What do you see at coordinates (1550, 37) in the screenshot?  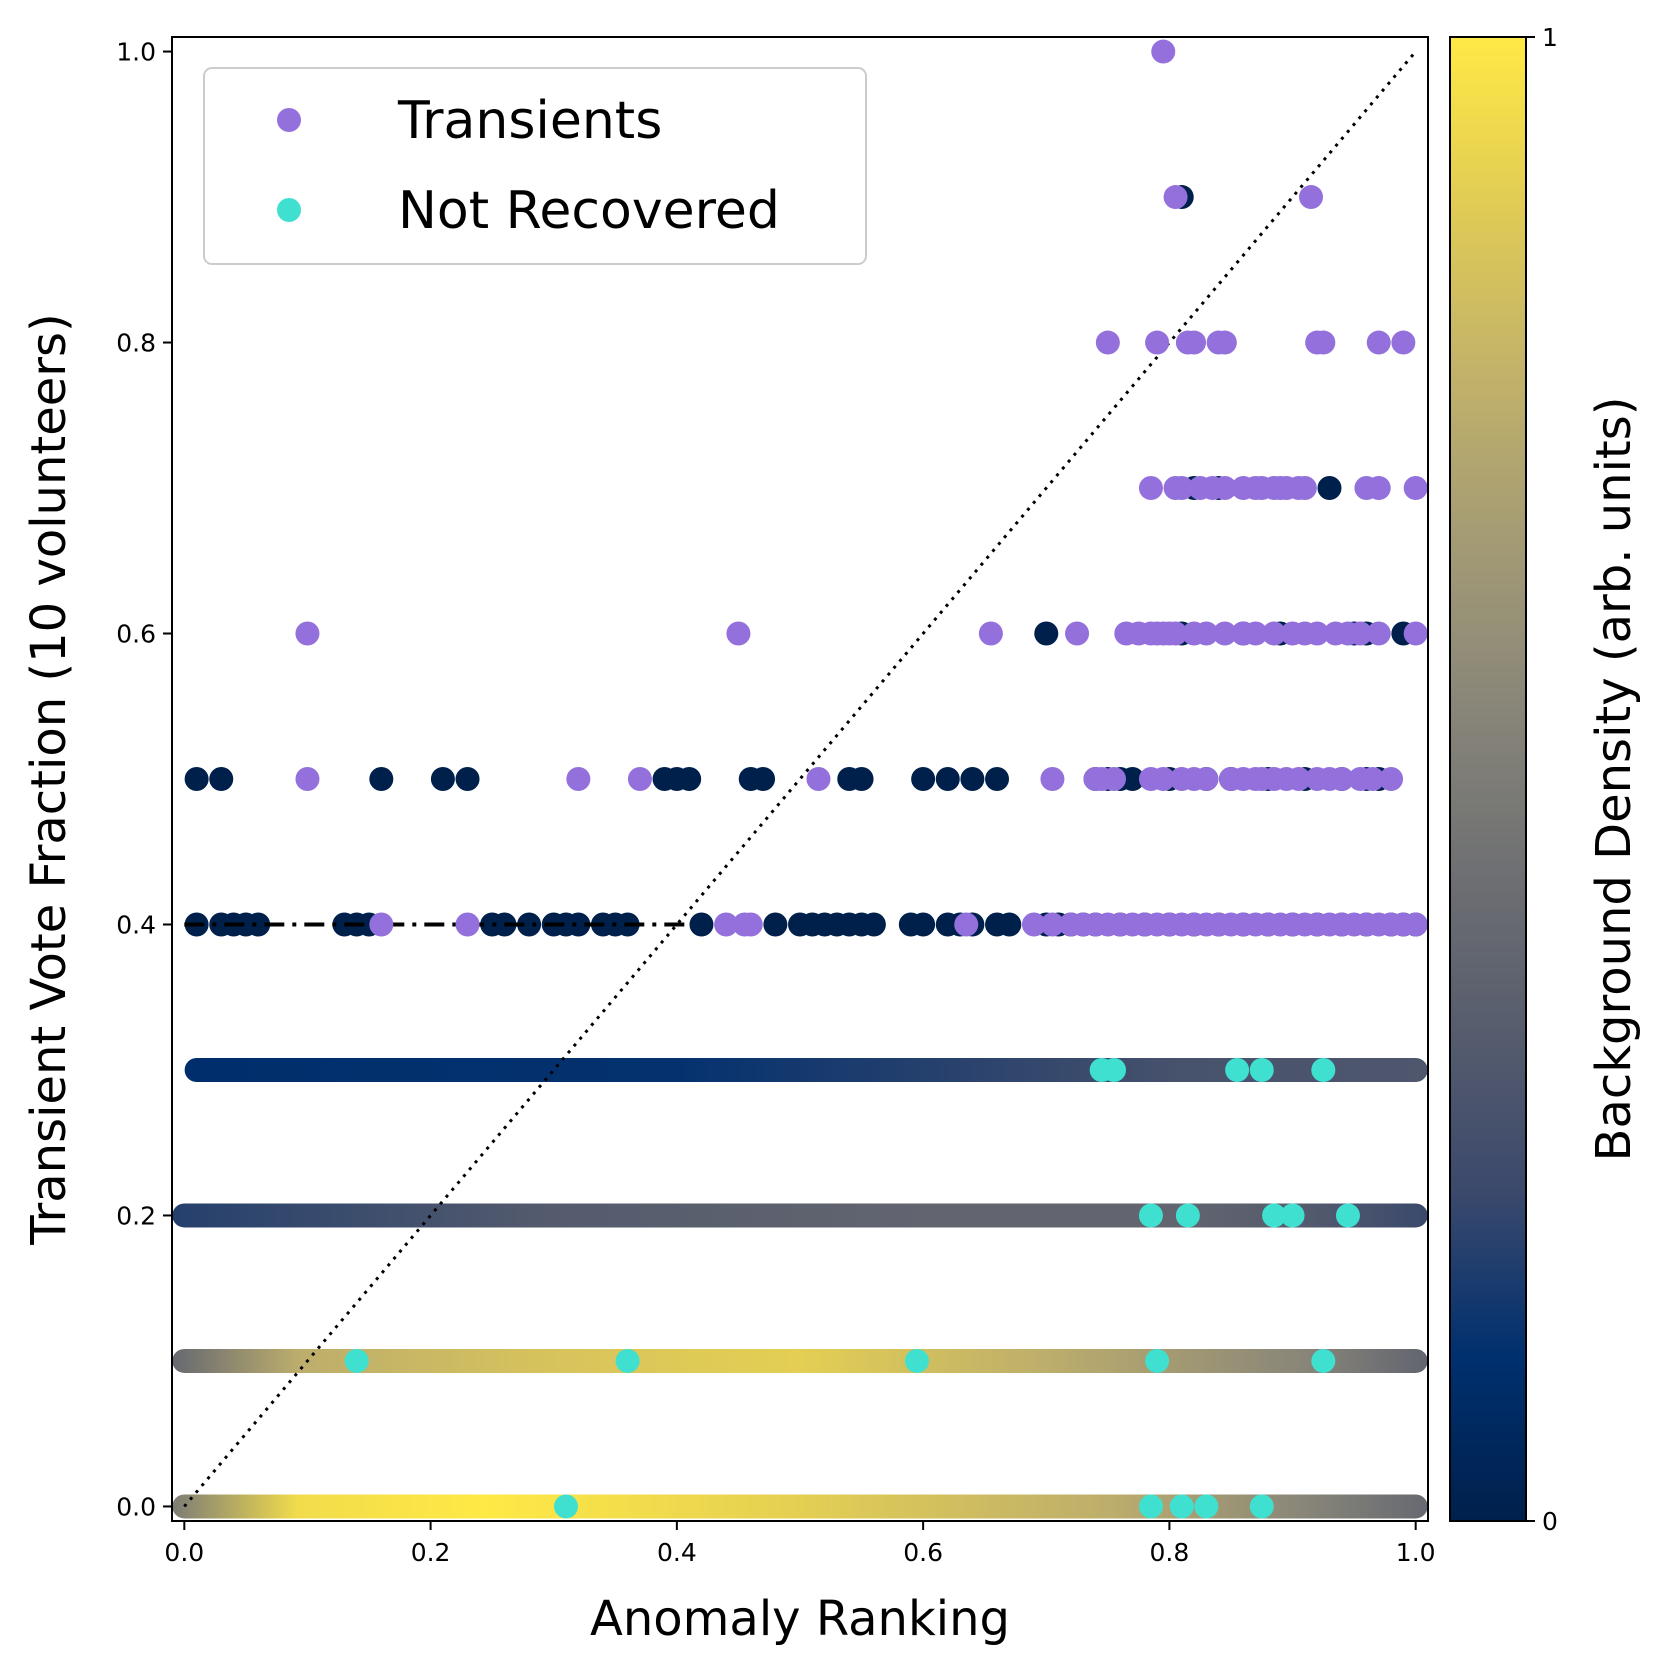 I see `colorbar-max-label: 1` at bounding box center [1550, 37].